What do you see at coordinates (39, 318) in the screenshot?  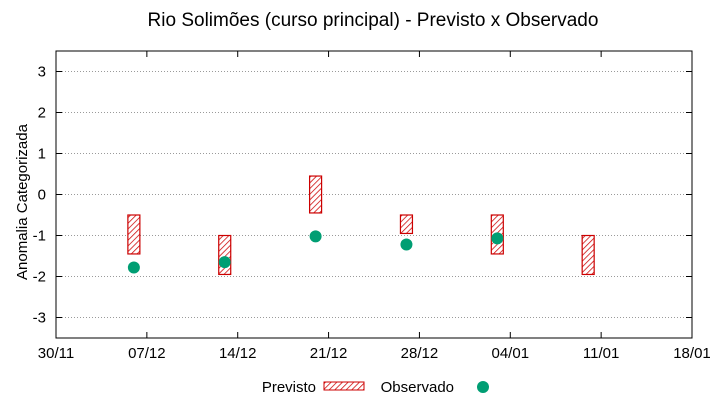 I see `y-tick-label: -3` at bounding box center [39, 318].